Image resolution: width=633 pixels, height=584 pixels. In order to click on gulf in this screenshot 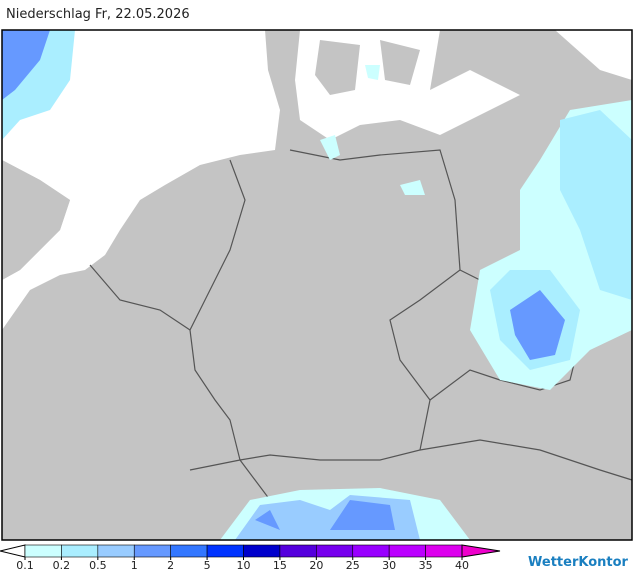, I will do `click(593, 55)`.